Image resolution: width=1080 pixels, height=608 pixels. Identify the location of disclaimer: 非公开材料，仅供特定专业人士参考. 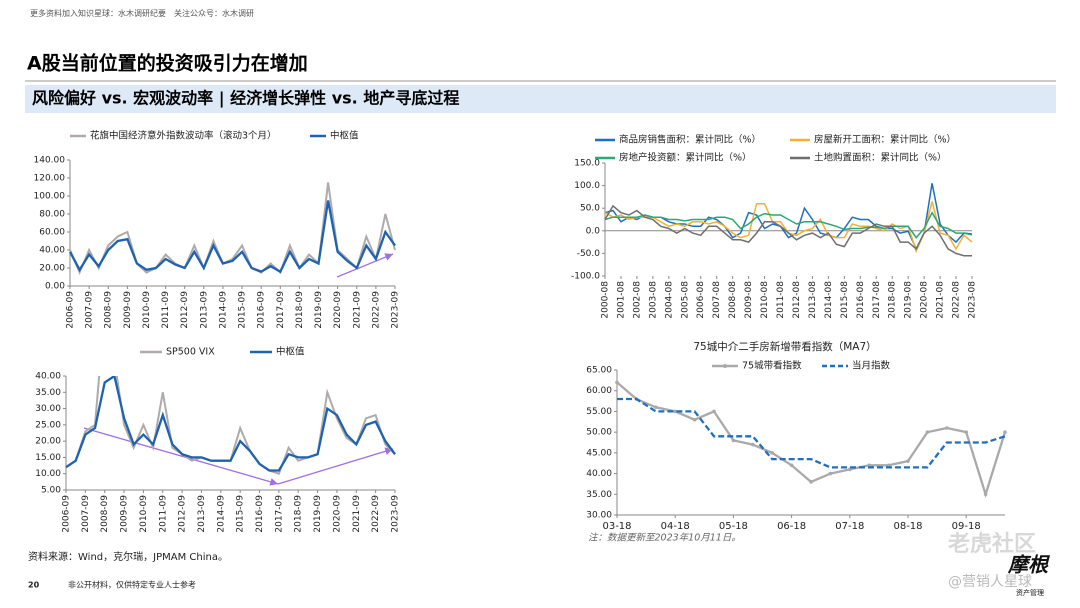
(132, 585).